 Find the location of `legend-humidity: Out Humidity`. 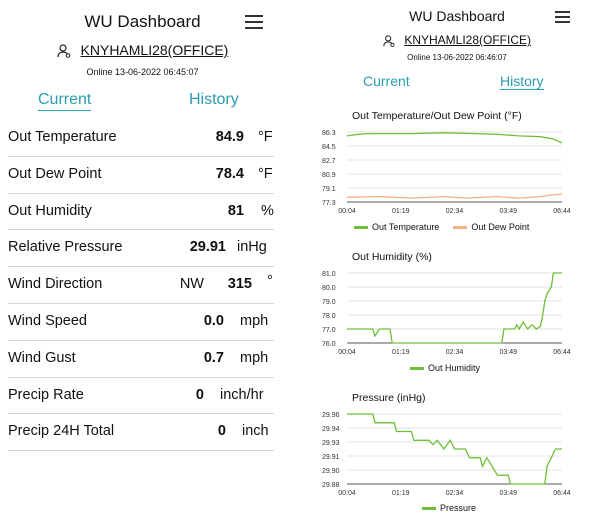

legend-humidity: Out Humidity is located at coordinates (445, 368).